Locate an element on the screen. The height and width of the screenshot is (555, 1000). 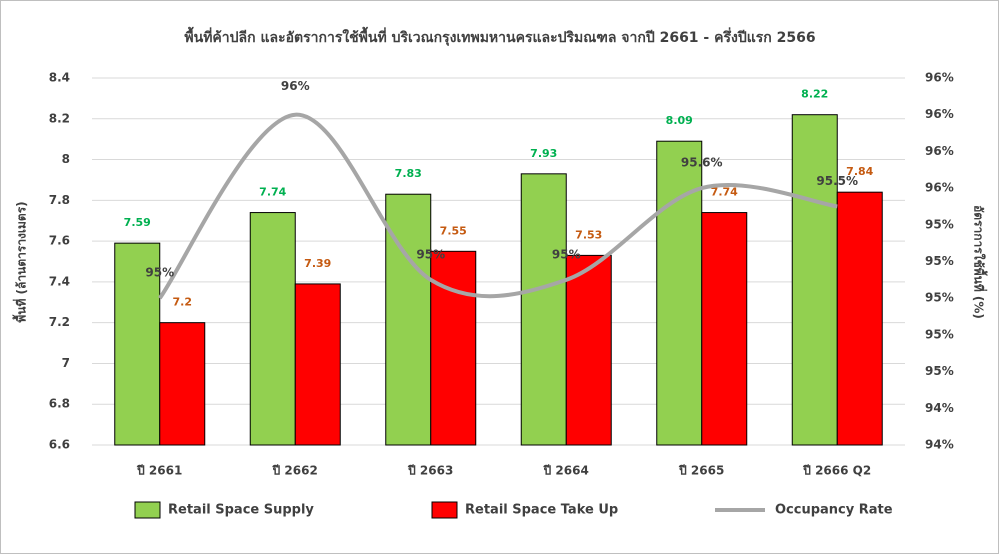
y-tick-label: 7.4 is located at coordinates (59, 281).